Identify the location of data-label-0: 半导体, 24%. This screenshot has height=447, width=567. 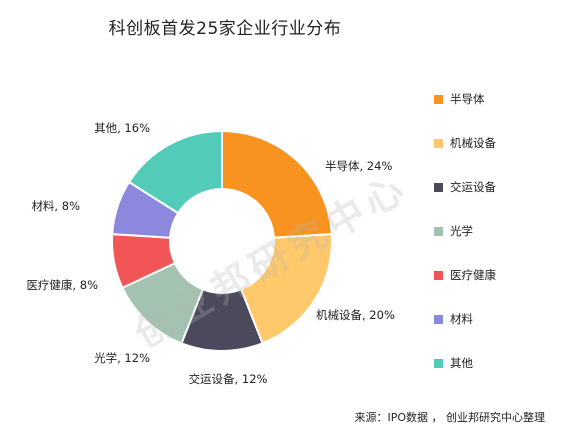
(358, 166).